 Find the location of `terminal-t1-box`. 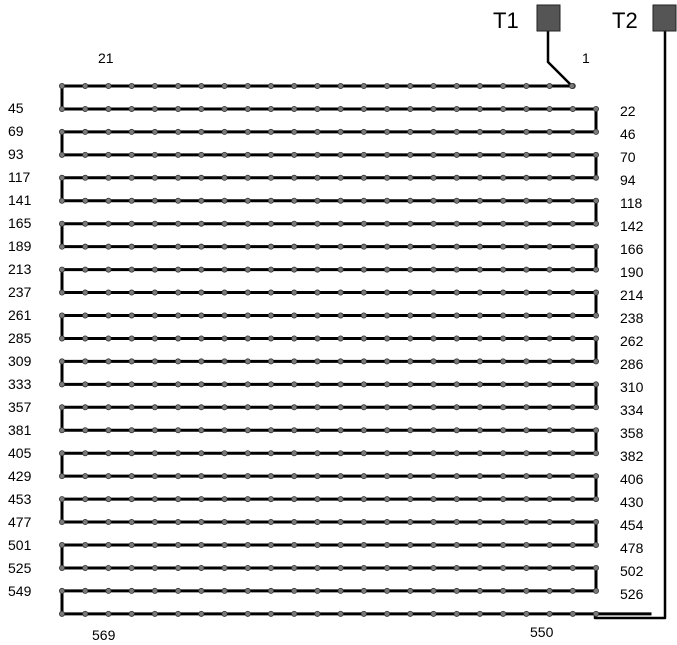

terminal-t1-box is located at coordinates (548, 18).